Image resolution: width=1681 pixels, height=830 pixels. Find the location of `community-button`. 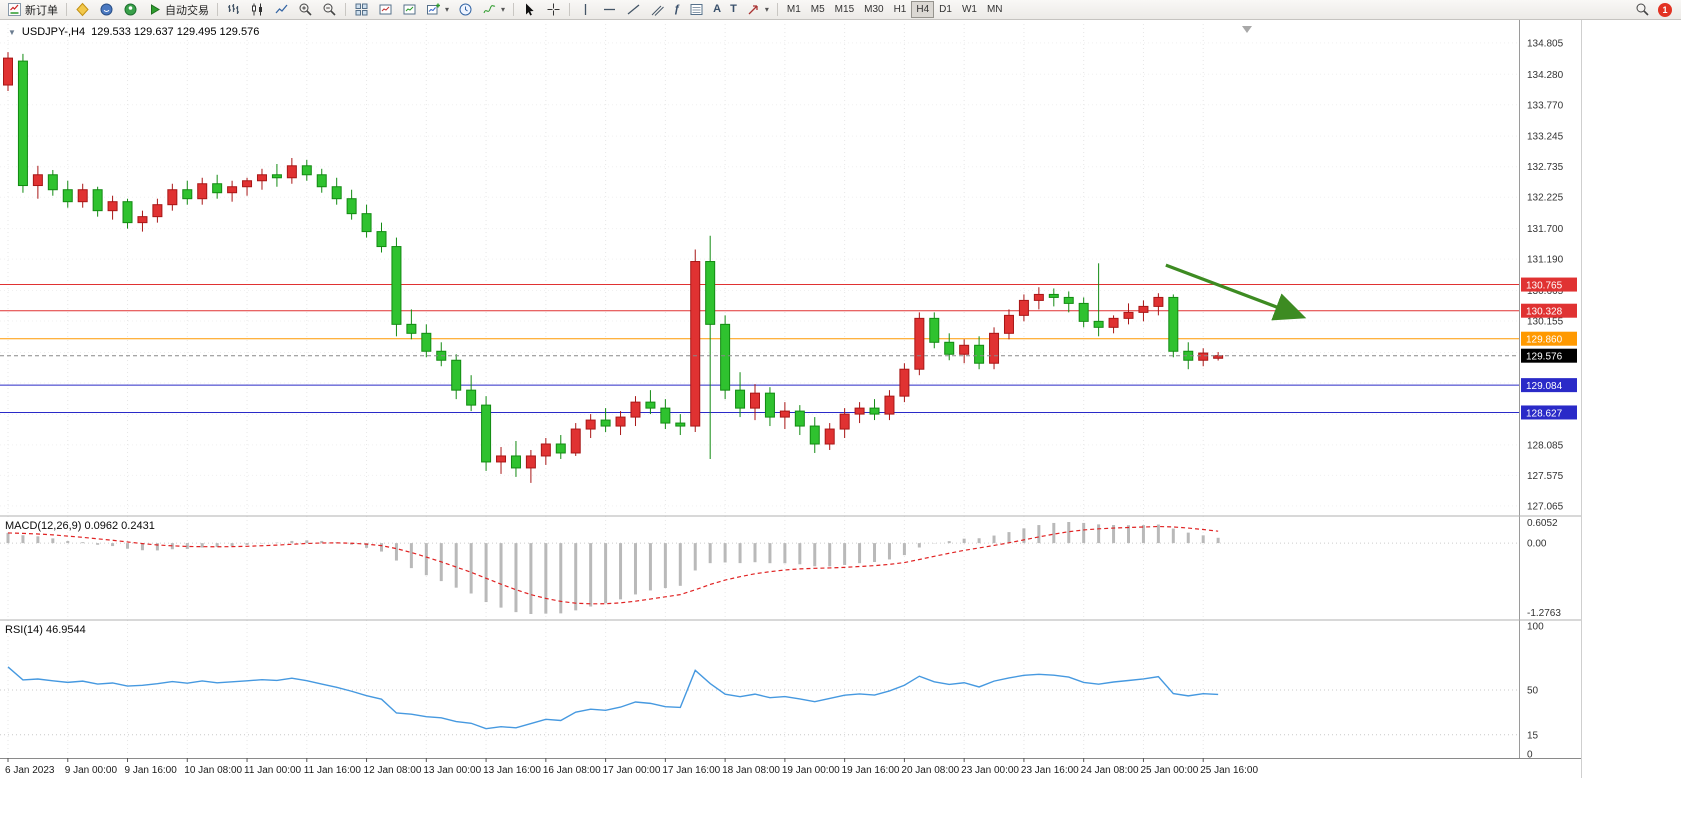

community-button is located at coordinates (130, 9).